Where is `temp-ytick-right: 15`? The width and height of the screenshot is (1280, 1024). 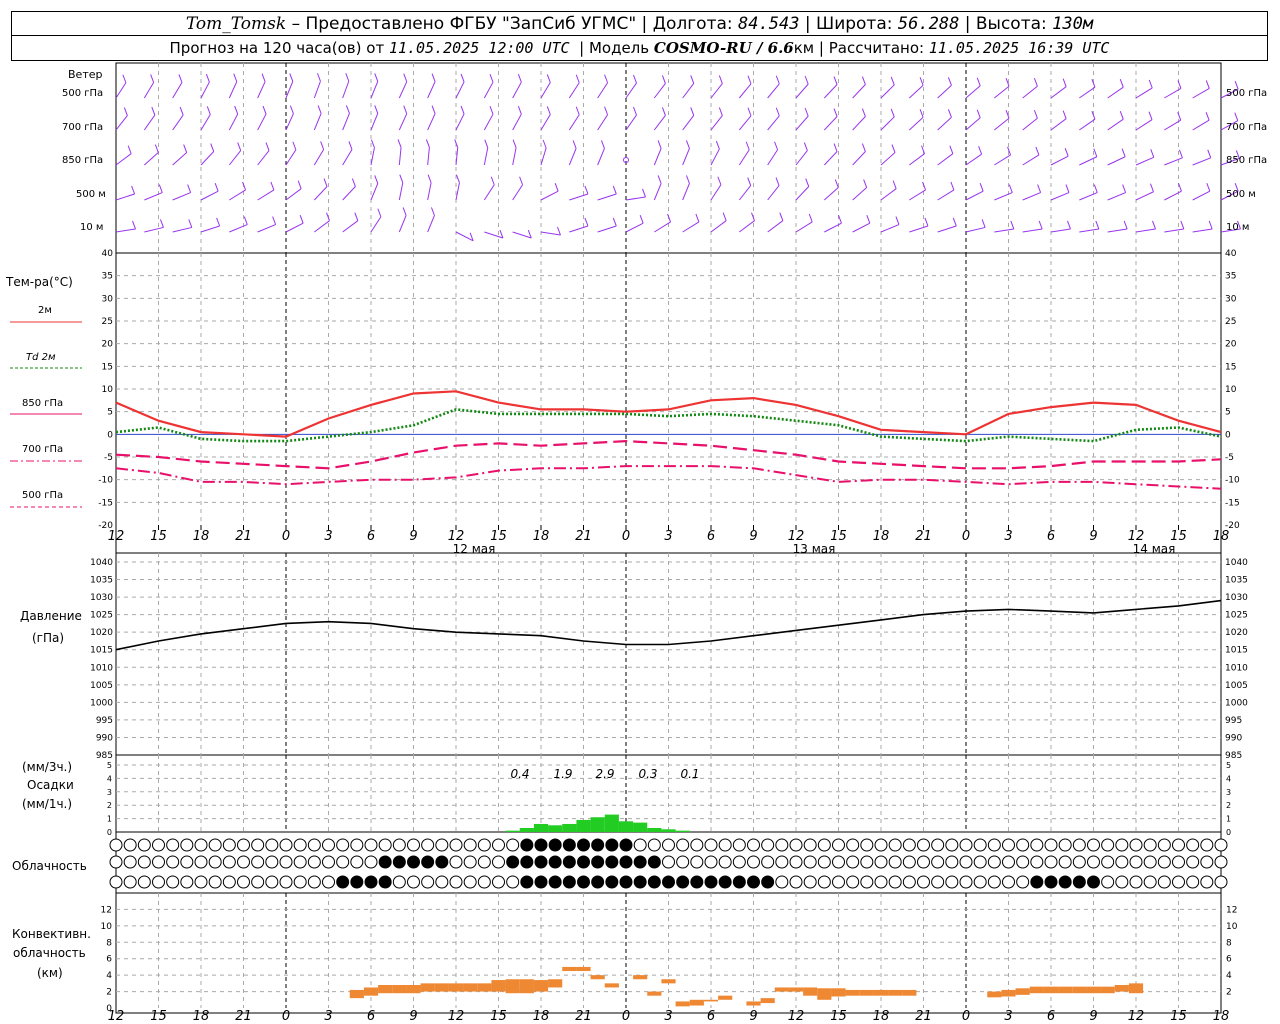
temp-ytick-right: 15 is located at coordinates (1230, 367).